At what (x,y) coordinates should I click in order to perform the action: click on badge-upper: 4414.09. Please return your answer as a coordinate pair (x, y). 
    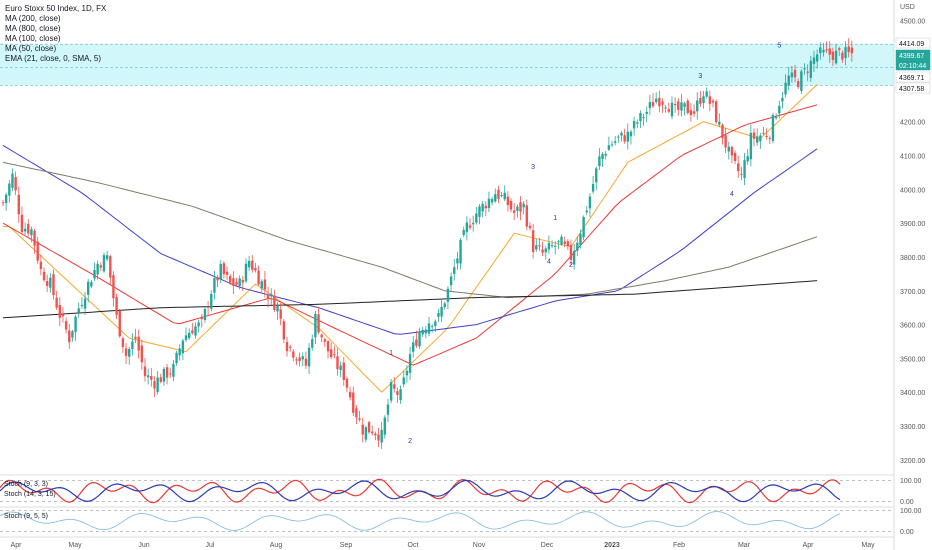
    Looking at the image, I should click on (911, 44).